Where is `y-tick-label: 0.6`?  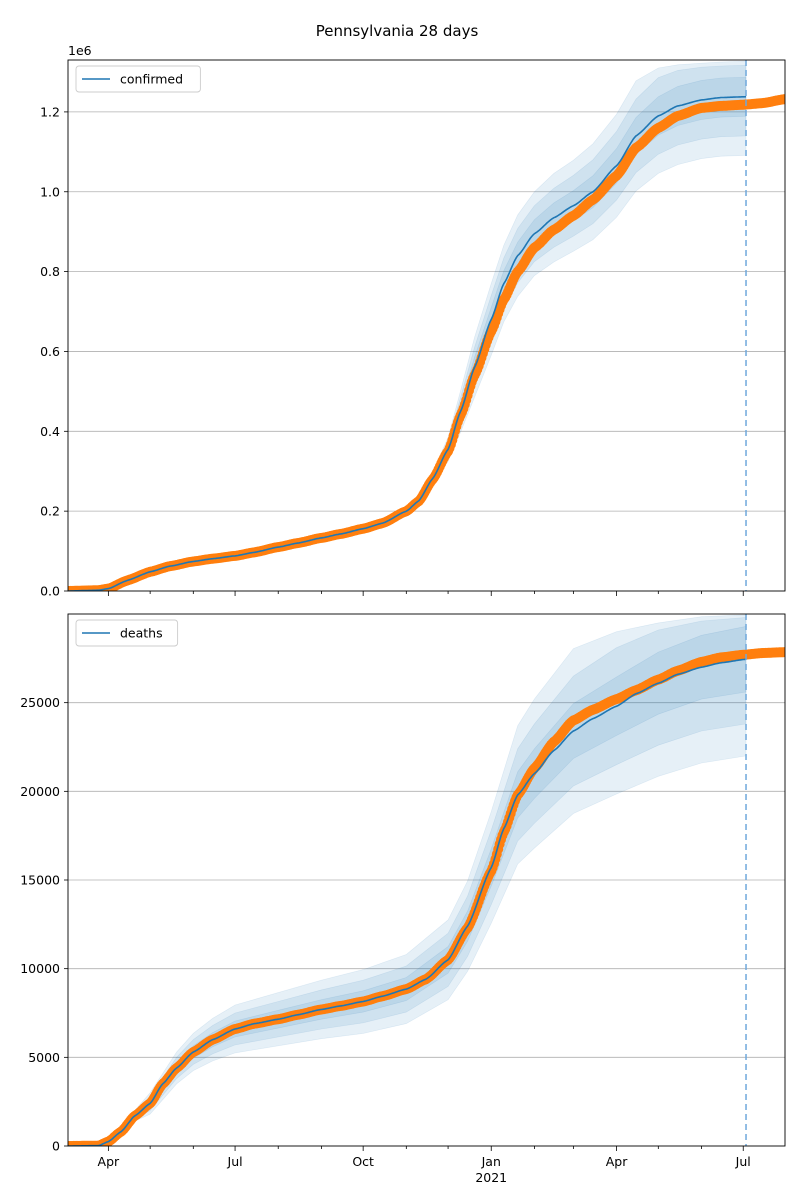 y-tick-label: 0.6 is located at coordinates (50, 351).